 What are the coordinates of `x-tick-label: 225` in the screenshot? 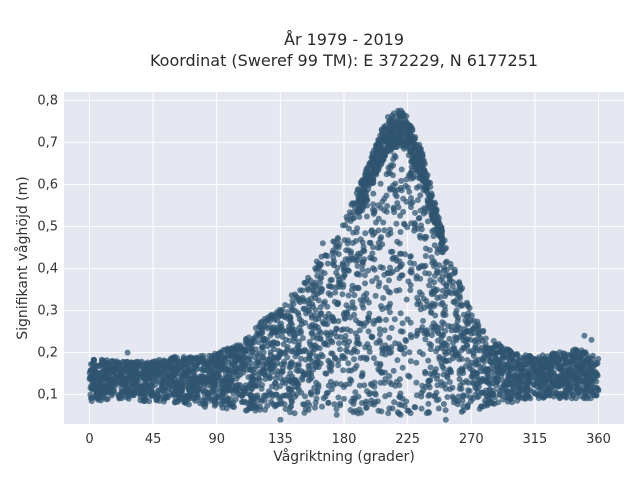 It's located at (407, 439).